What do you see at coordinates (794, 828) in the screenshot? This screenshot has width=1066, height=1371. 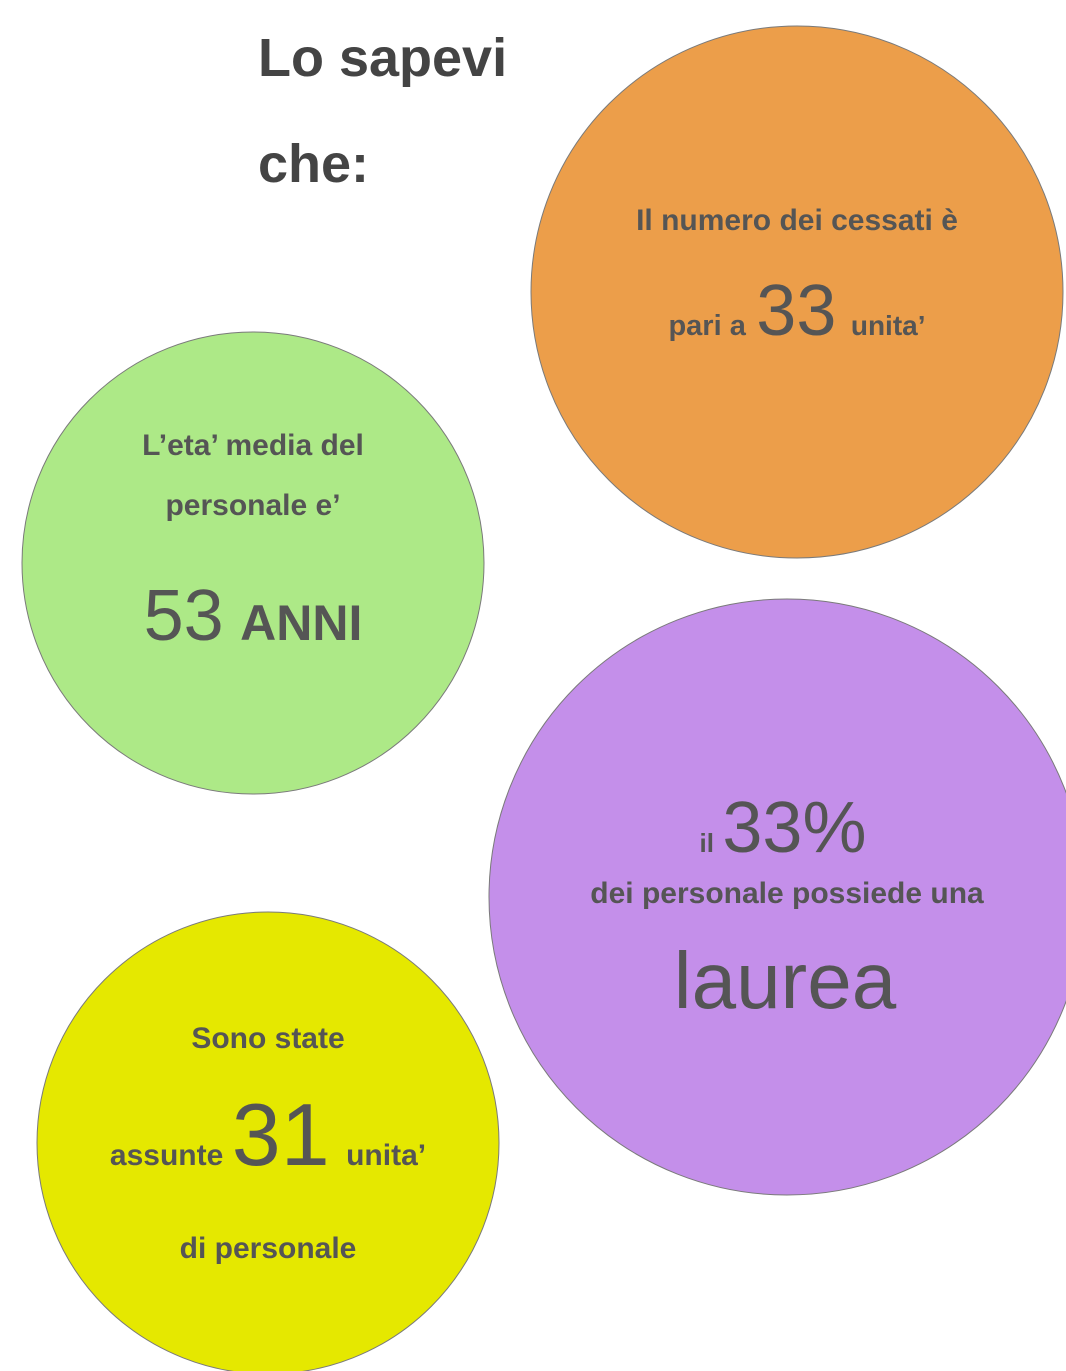 I see `fact-number: 33%` at bounding box center [794, 828].